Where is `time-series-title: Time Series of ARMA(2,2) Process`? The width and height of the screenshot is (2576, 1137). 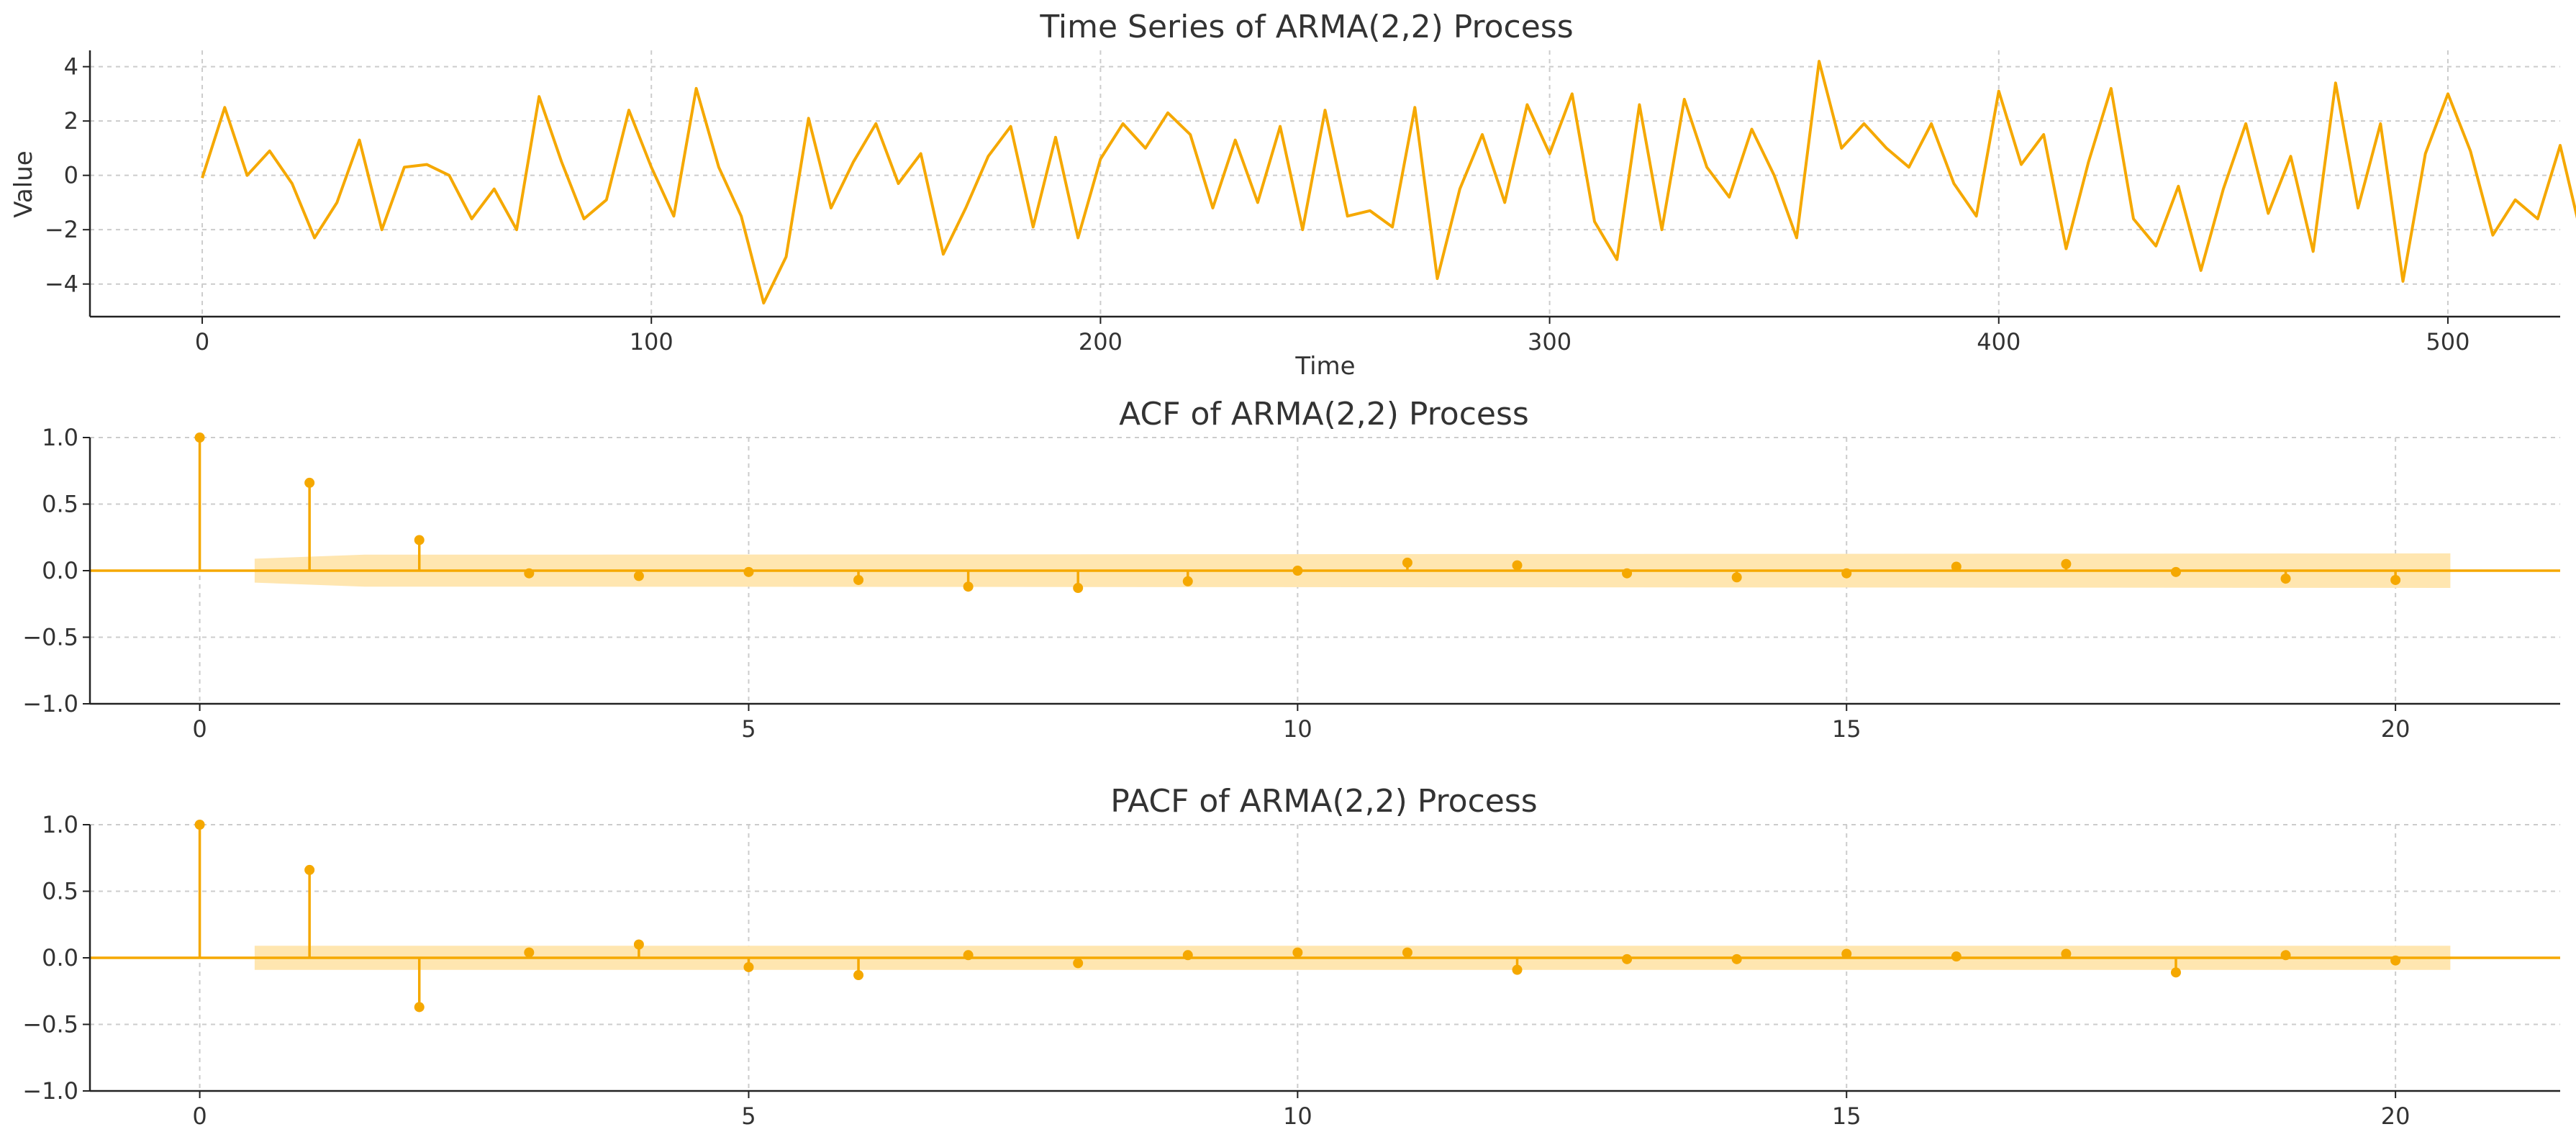 time-series-title: Time Series of ARMA(2,2) Process is located at coordinates (1306, 27).